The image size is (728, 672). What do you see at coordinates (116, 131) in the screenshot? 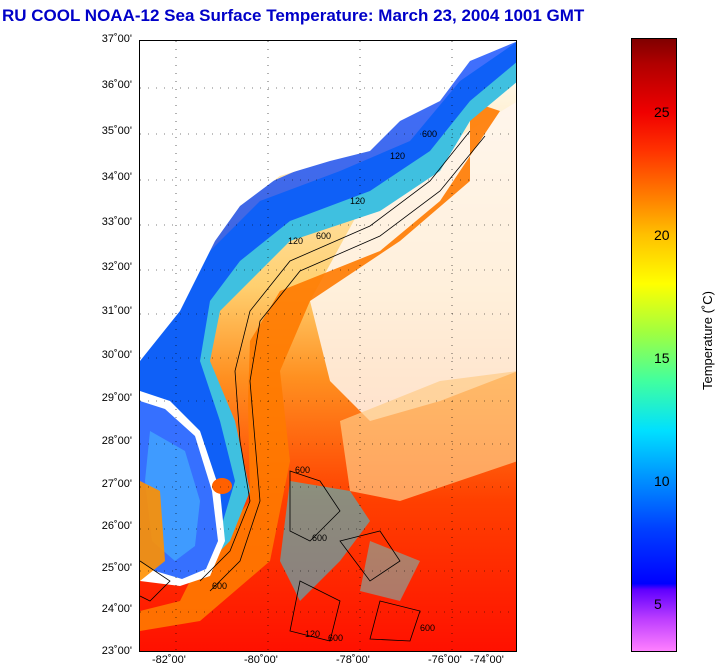
I see `lat-label: 35˚00'` at bounding box center [116, 131].